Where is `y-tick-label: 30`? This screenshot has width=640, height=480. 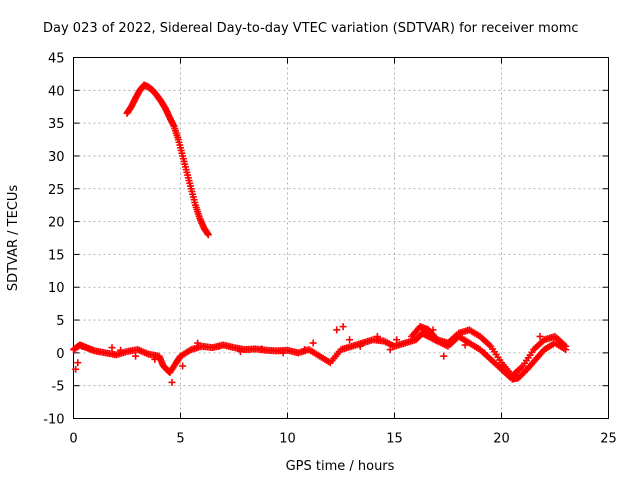 y-tick-label: 30 is located at coordinates (56, 157).